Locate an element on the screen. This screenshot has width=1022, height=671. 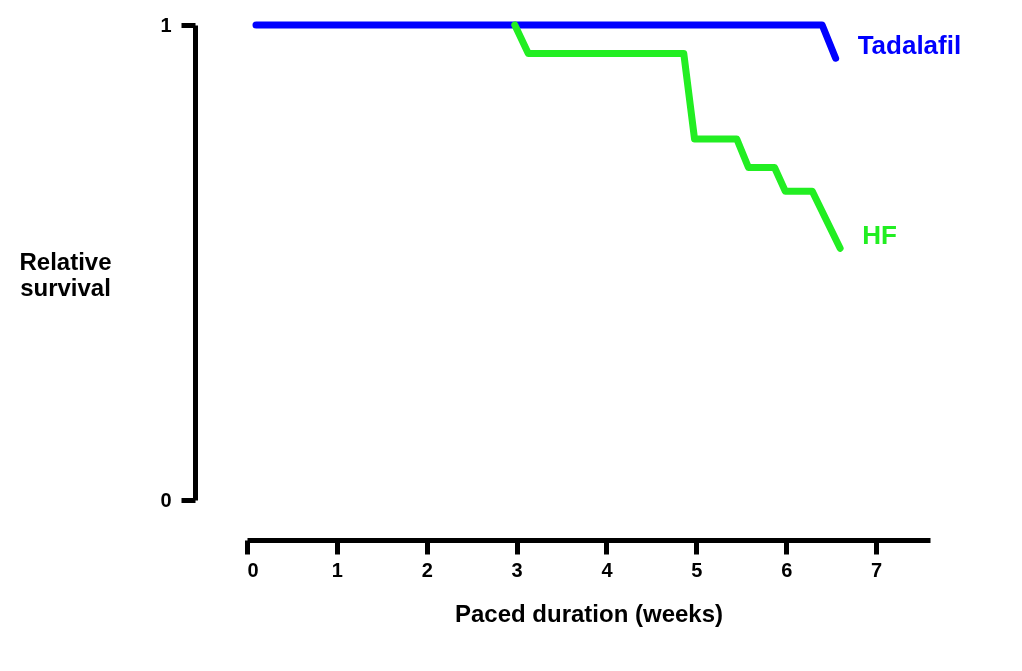
x-tick-label: 3 is located at coordinates (517, 569).